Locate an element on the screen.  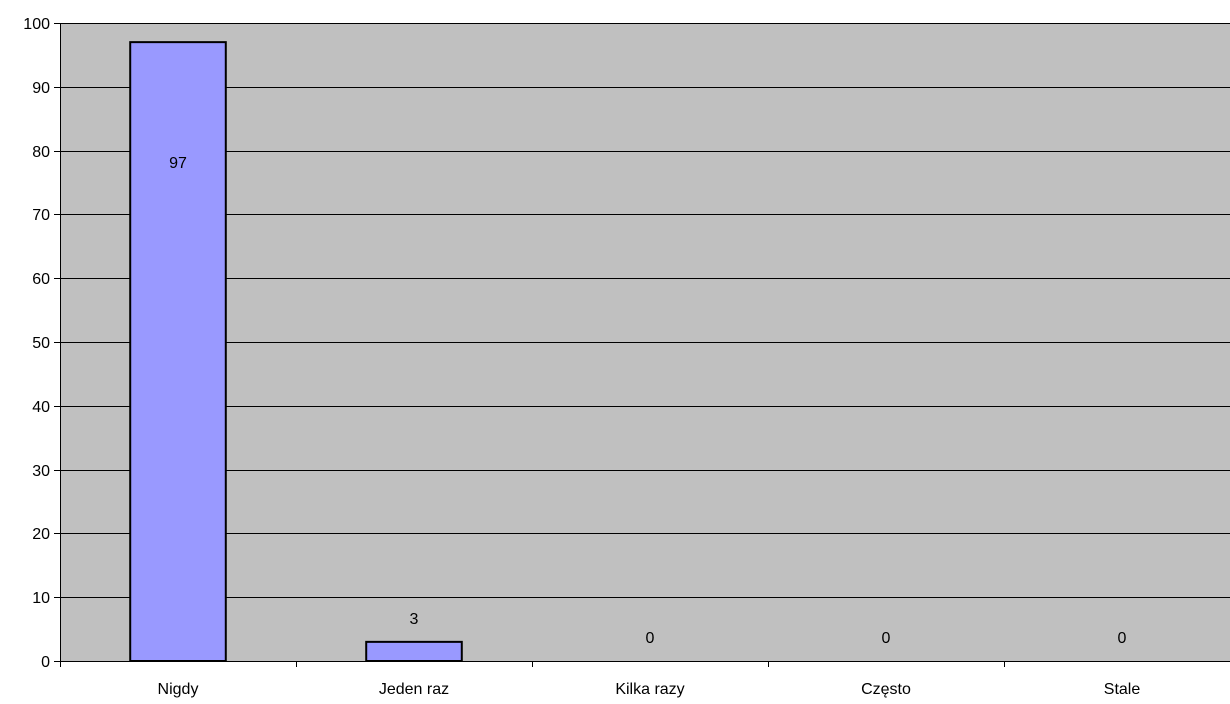
x-tick-label: Często is located at coordinates (886, 689).